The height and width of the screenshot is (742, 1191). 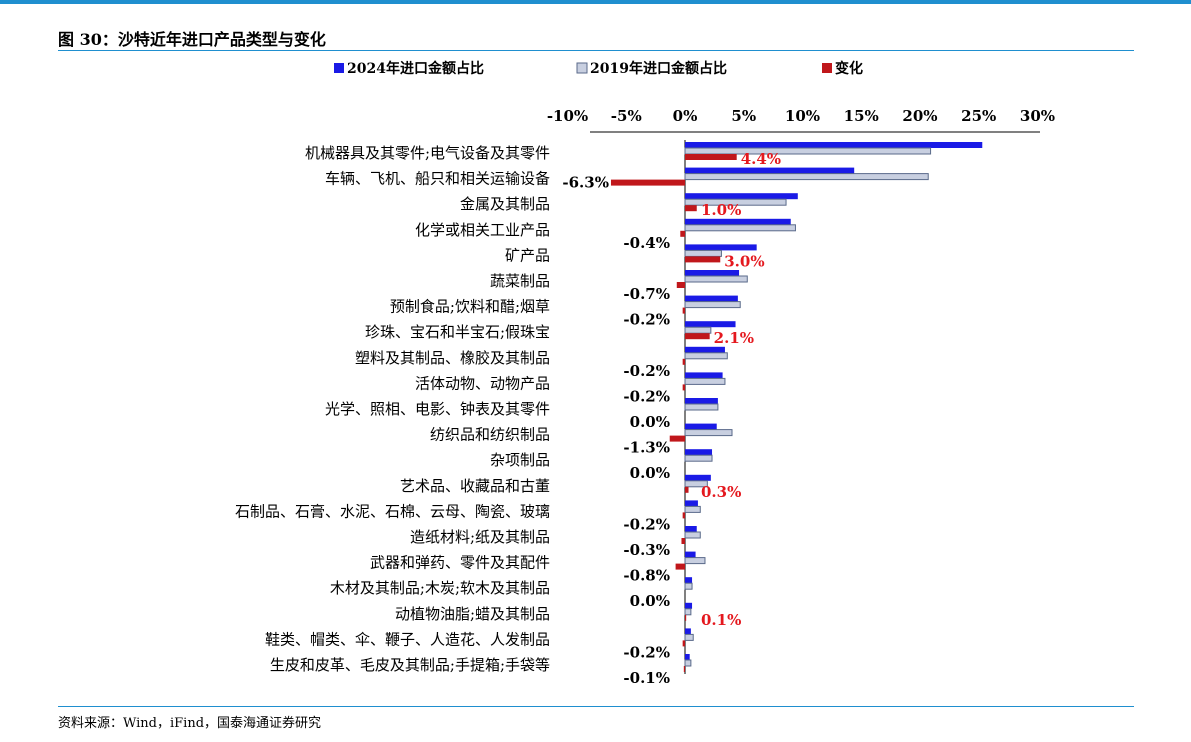 I want to click on change-data-label: 3.0%, so click(x=744, y=261).